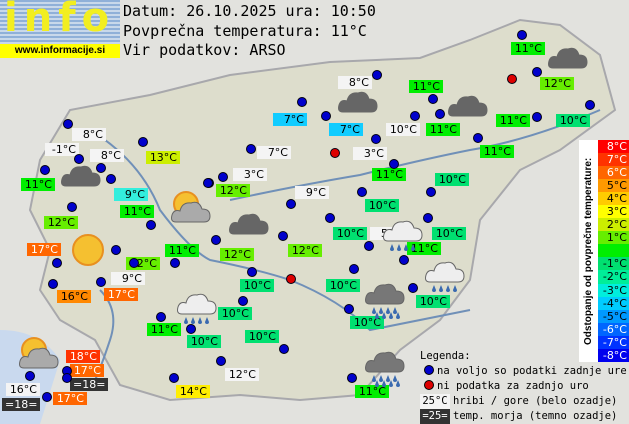  I want to click on scale-cell: -5°C, so click(613, 316).